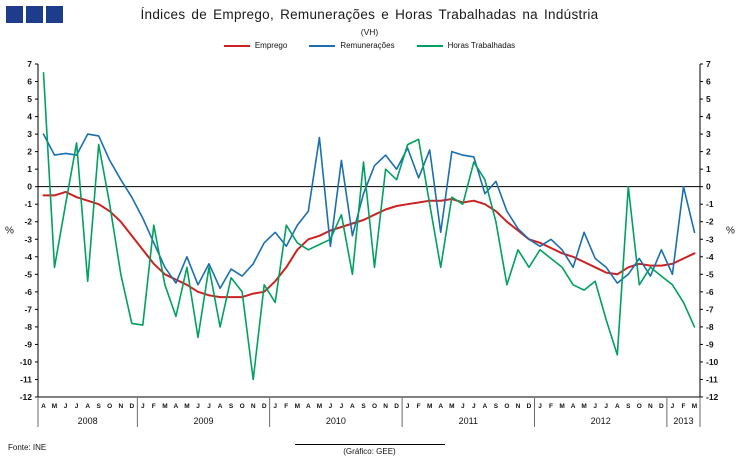 The height and width of the screenshot is (461, 739). What do you see at coordinates (27, 447) in the screenshot?
I see `source-note: Fonte: INE` at bounding box center [27, 447].